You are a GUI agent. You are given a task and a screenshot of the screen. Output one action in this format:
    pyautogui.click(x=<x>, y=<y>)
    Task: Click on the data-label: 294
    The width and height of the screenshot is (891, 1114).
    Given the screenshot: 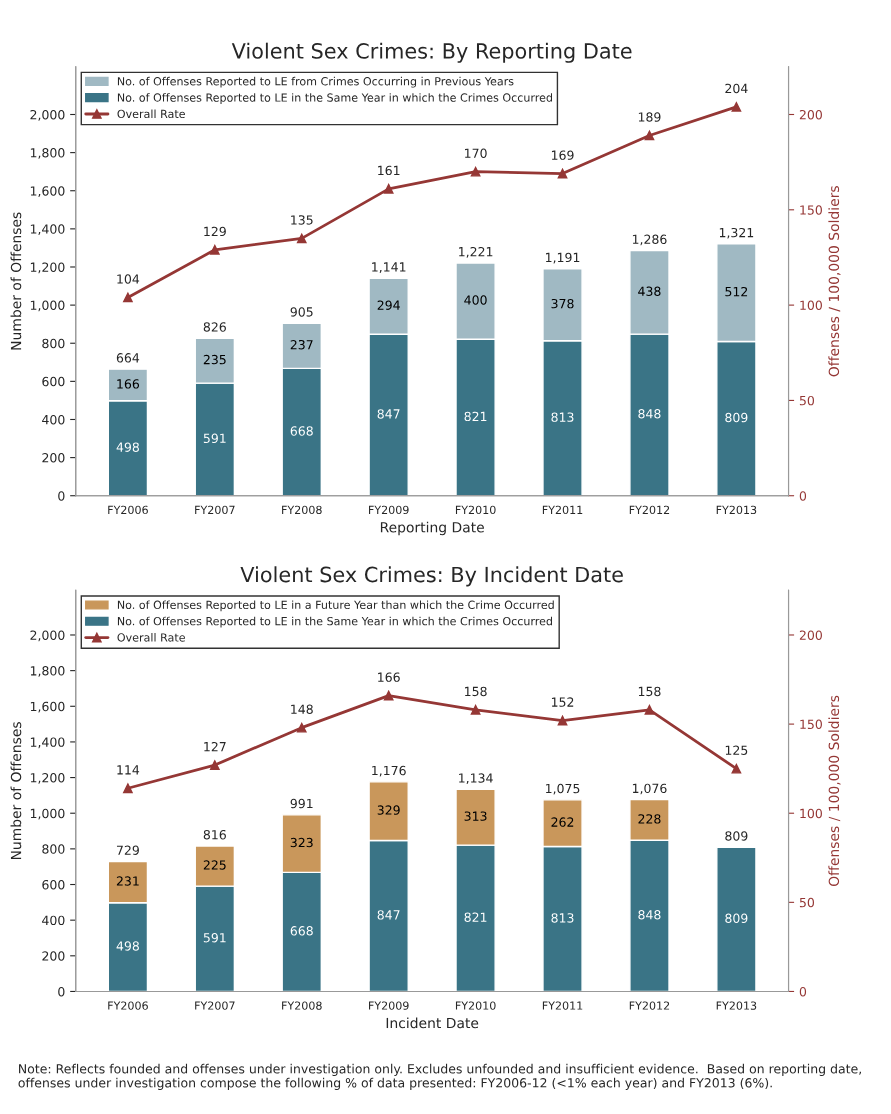 What is the action you would take?
    pyautogui.click(x=388, y=305)
    